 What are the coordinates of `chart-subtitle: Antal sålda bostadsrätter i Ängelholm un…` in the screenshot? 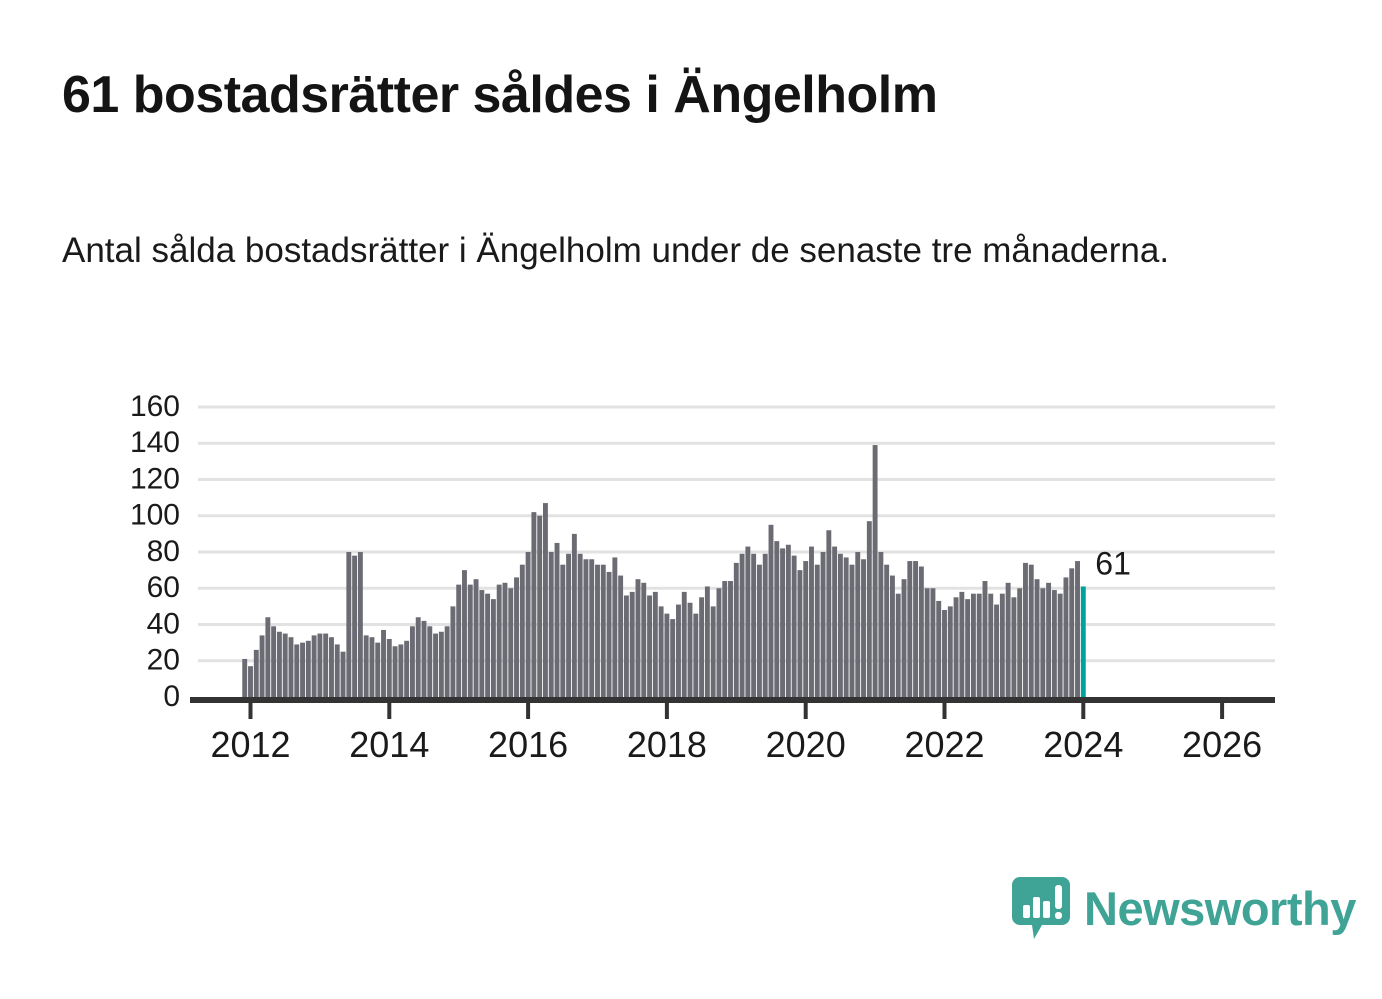 It's located at (616, 250).